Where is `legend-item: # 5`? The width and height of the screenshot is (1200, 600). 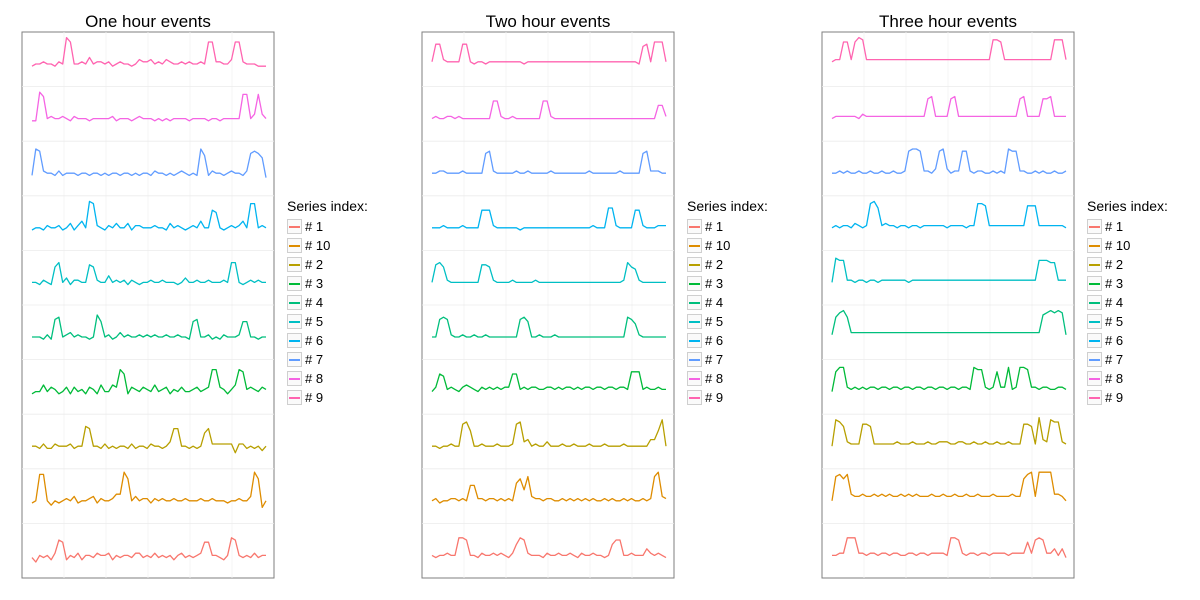
legend-item: # 5 is located at coordinates (327, 321).